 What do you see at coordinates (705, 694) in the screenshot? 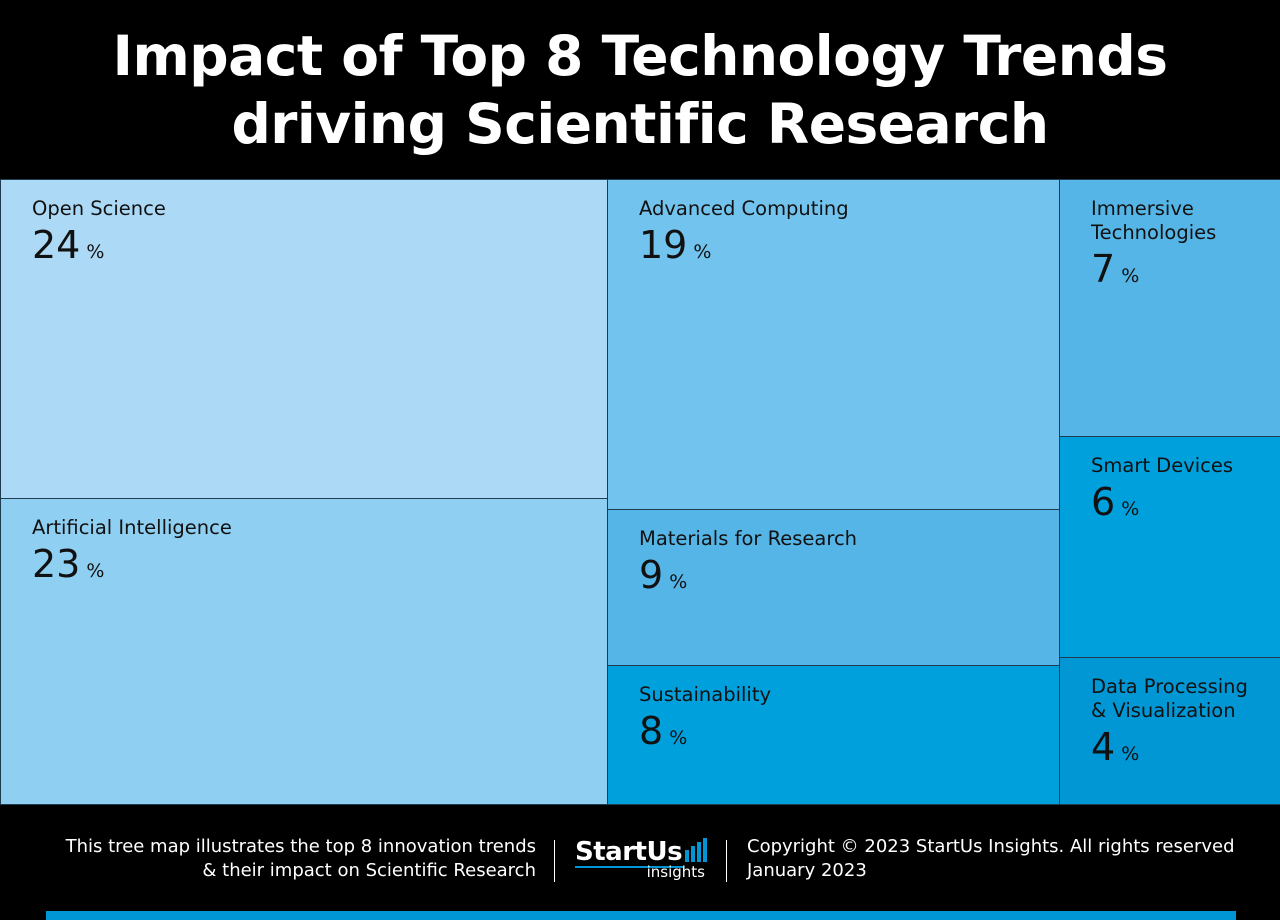
I see `treemap-cell-label: Sustainability` at bounding box center [705, 694].